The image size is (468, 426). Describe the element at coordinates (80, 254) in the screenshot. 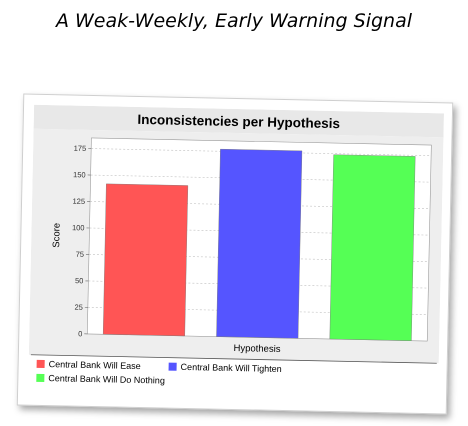

I see `y-tick-label: 75` at that location.